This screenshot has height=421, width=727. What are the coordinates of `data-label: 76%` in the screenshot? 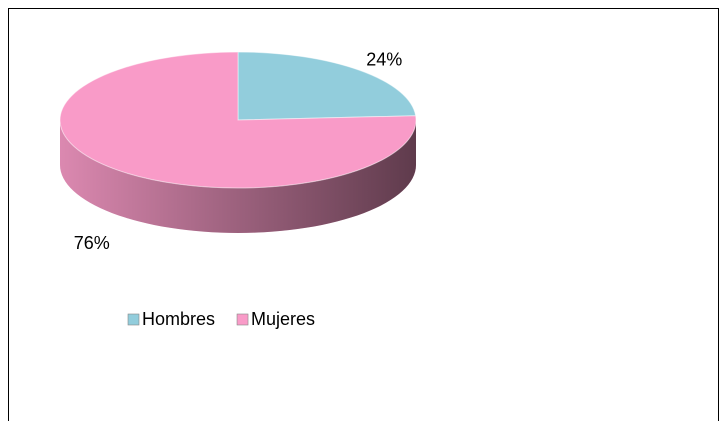 It's located at (92, 243).